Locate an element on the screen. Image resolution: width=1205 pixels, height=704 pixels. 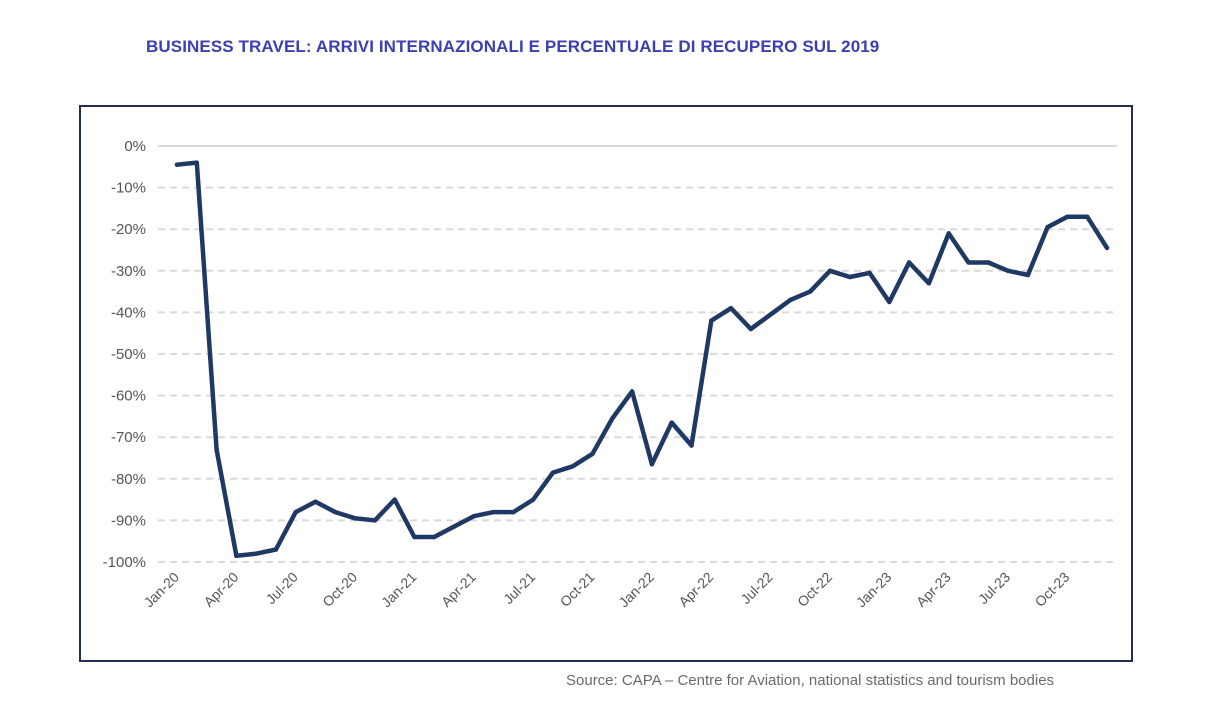
x-tick-label: Jan-20 is located at coordinates (162, 590).